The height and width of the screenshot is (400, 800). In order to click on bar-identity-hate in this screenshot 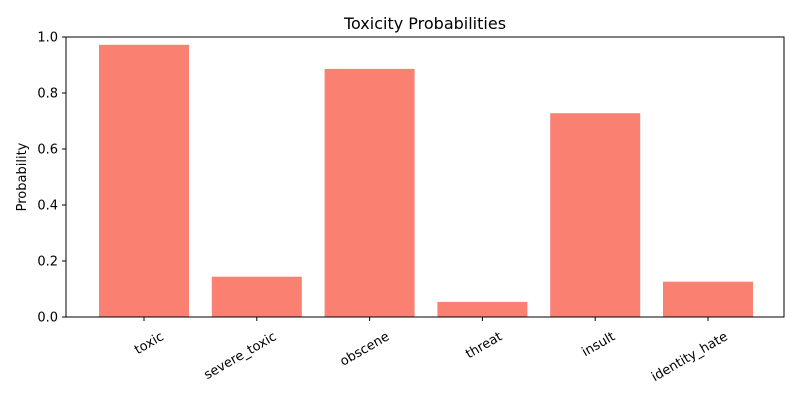, I will do `click(708, 299)`.